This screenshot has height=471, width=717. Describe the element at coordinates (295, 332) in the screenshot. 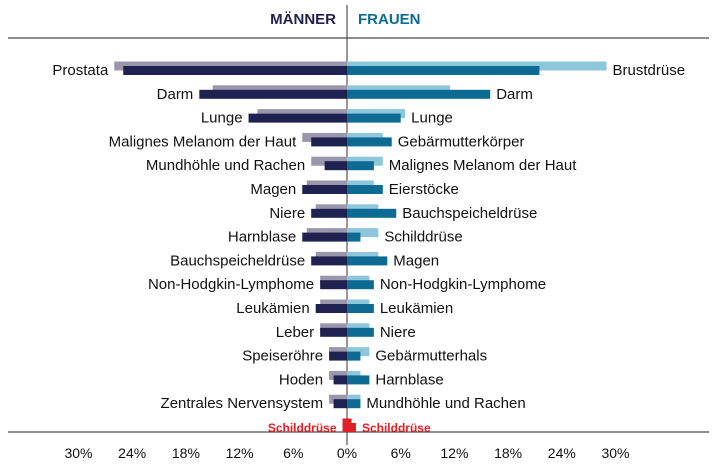

I see `men-category-label: Leber` at that location.